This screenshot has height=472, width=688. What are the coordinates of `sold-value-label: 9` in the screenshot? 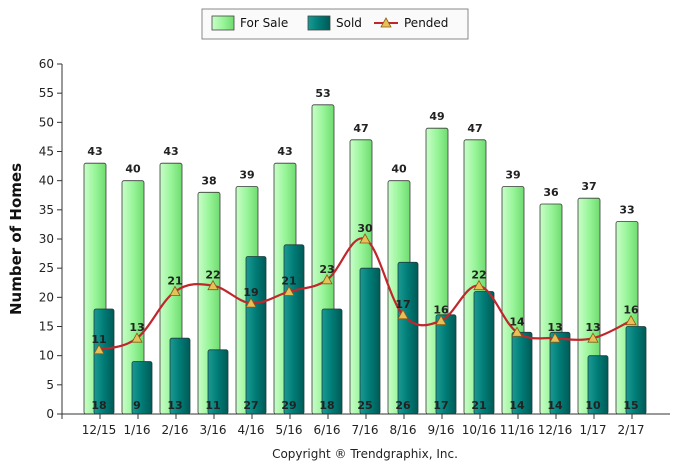 It's located at (137, 405).